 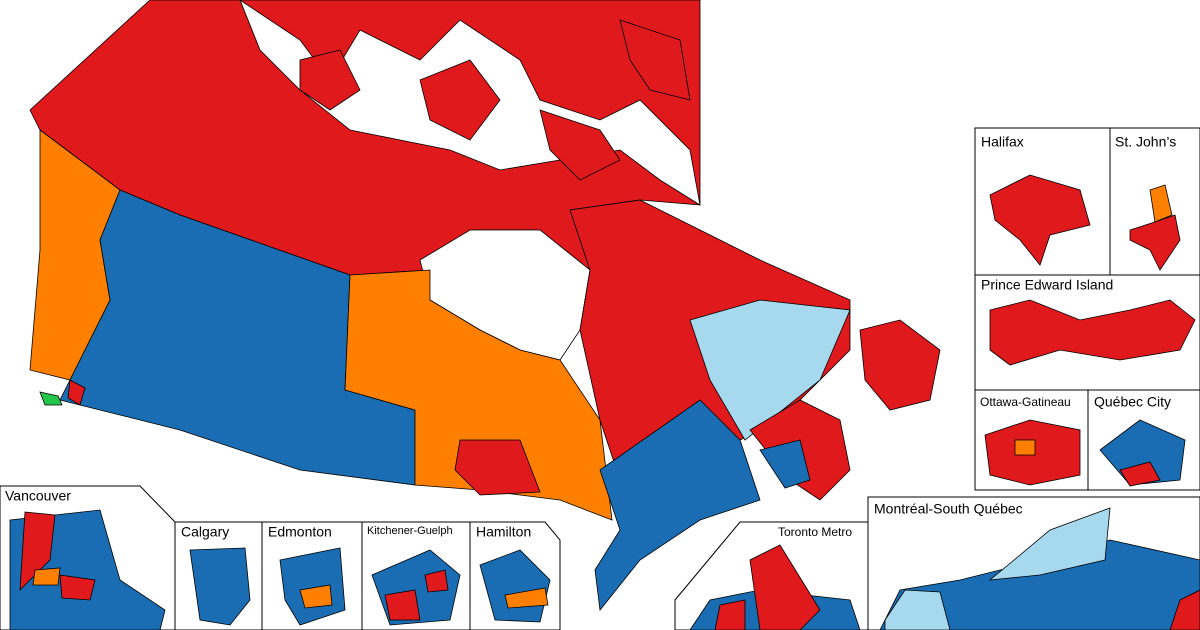 I want to click on inset-label: Kitchener-Guelph, so click(x=410, y=531).